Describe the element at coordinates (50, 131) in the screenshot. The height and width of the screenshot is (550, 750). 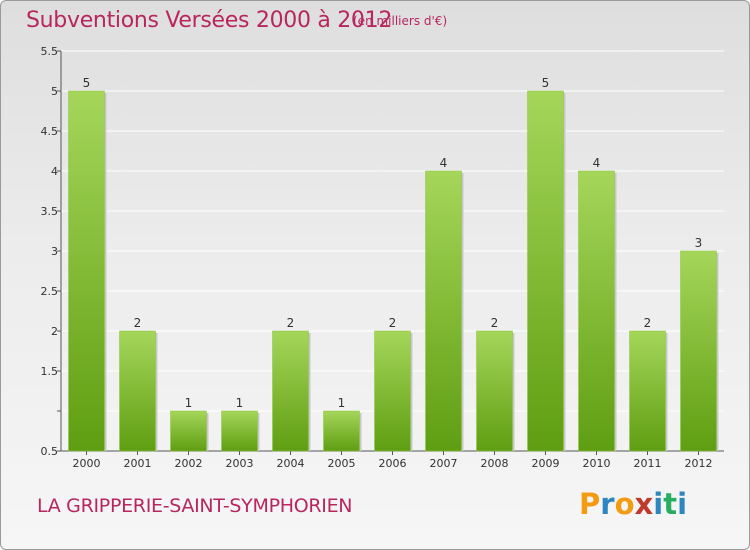
I see `y-tick-label: 4.5` at that location.